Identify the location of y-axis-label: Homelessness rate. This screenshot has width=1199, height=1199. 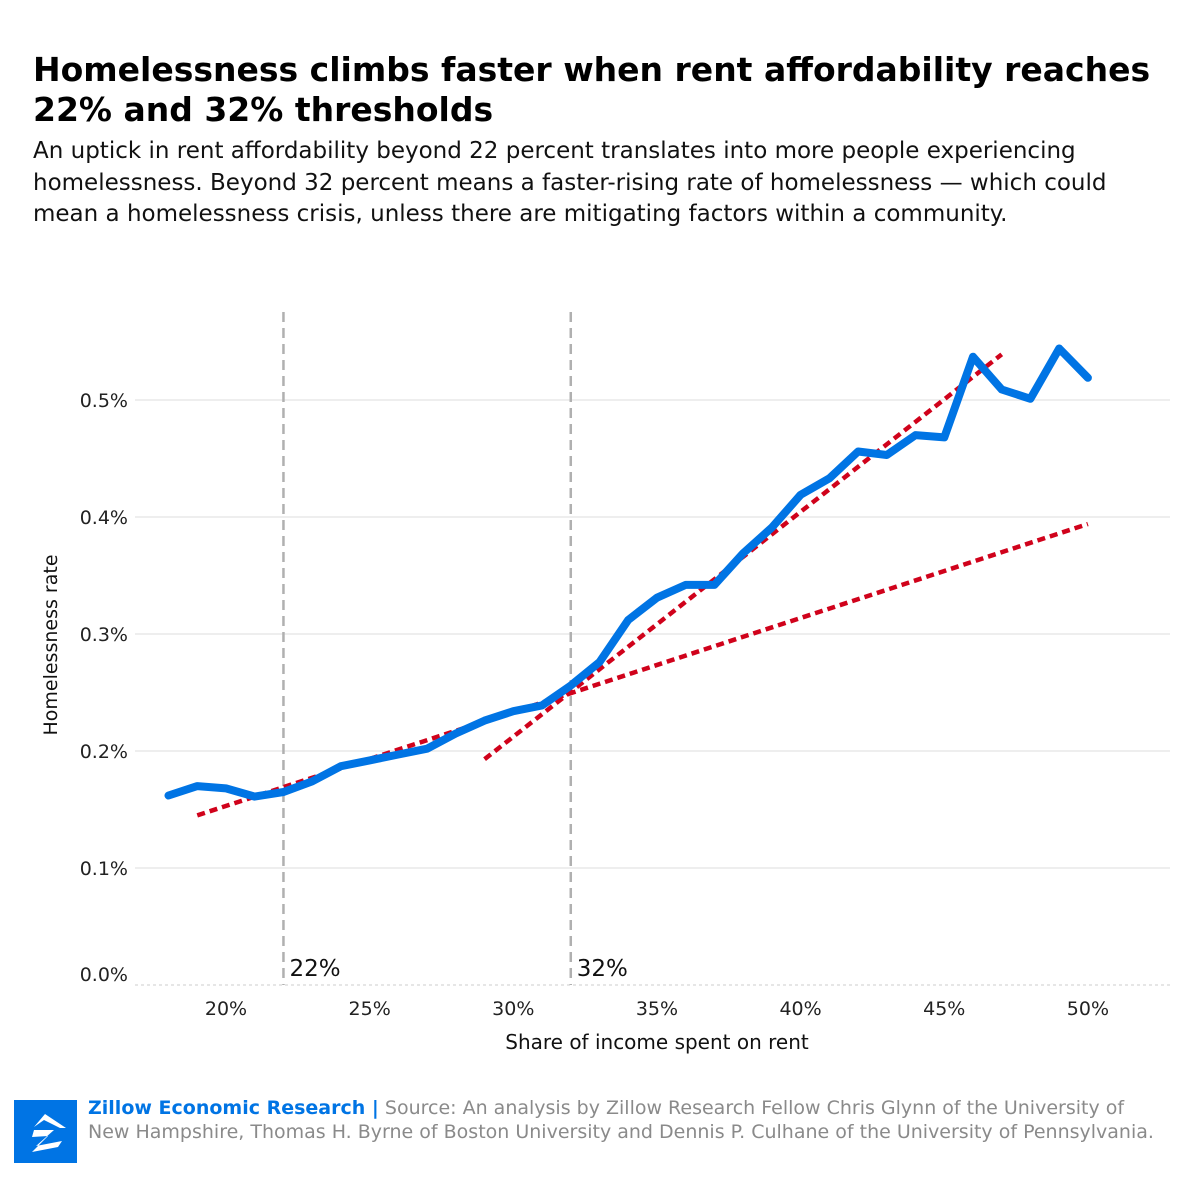
(51, 644).